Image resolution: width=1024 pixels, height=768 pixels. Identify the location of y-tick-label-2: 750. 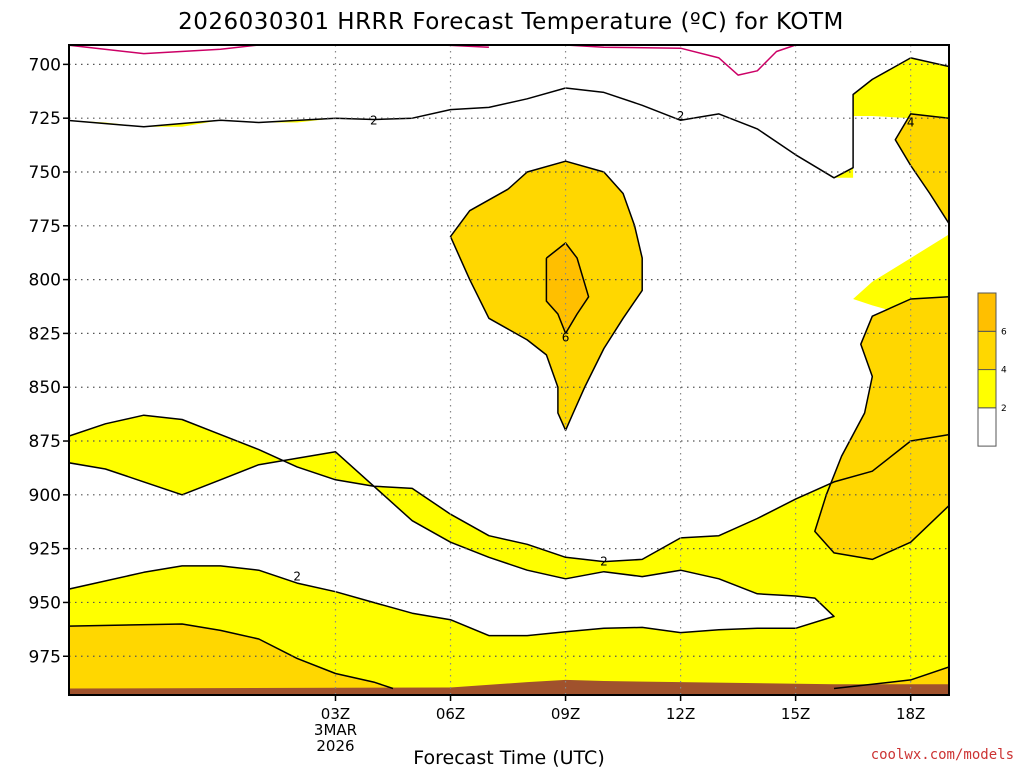
(45, 173).